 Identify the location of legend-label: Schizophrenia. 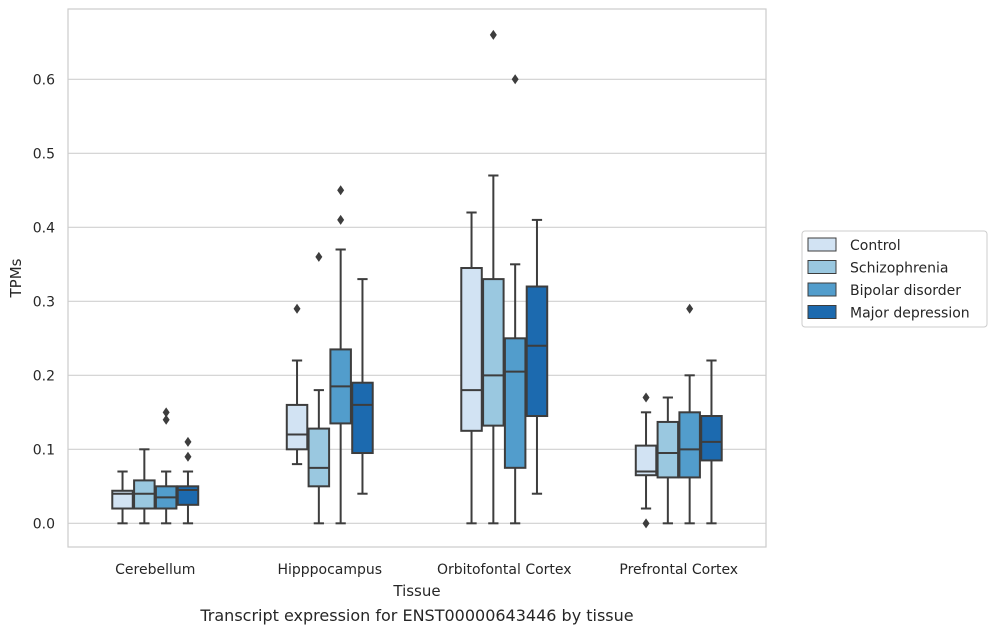
(899, 269).